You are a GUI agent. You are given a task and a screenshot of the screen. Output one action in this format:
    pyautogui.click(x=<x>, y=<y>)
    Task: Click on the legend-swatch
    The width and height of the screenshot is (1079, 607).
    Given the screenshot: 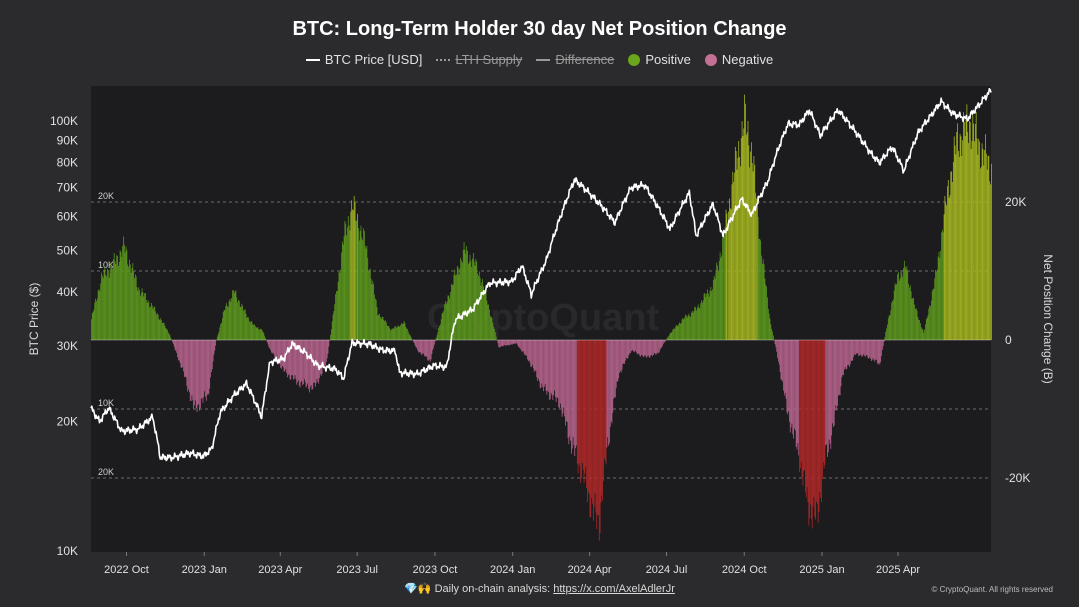 What is the action you would take?
    pyautogui.click(x=543, y=59)
    